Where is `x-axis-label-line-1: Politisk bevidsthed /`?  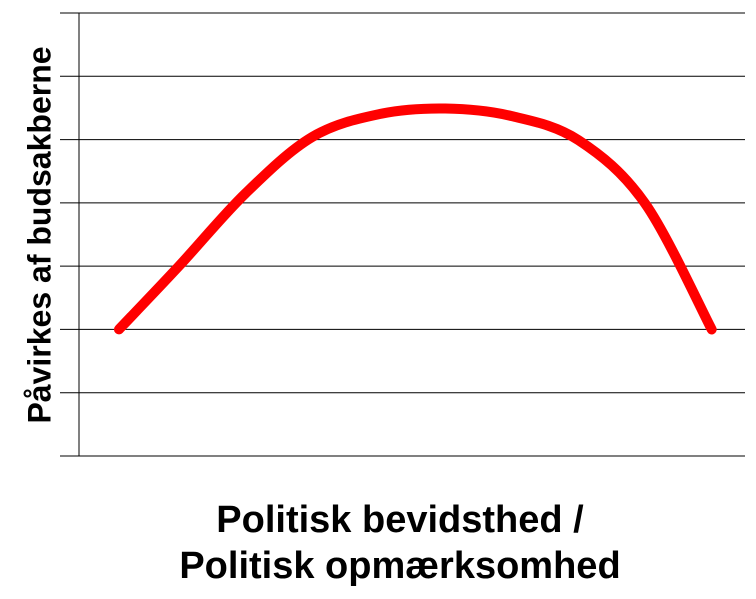
x-axis-label-line-1: Politisk bevidsthed / is located at coordinates (400, 520).